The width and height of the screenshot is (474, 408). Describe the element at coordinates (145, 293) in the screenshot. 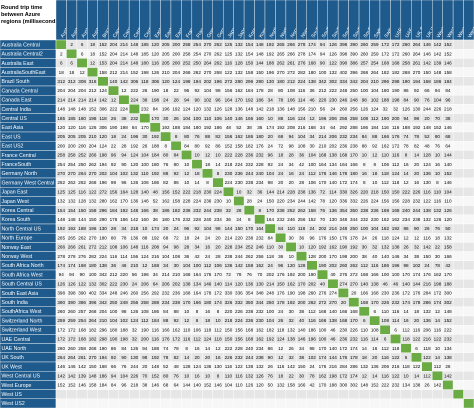

I see `cell-value: 256` at that location.